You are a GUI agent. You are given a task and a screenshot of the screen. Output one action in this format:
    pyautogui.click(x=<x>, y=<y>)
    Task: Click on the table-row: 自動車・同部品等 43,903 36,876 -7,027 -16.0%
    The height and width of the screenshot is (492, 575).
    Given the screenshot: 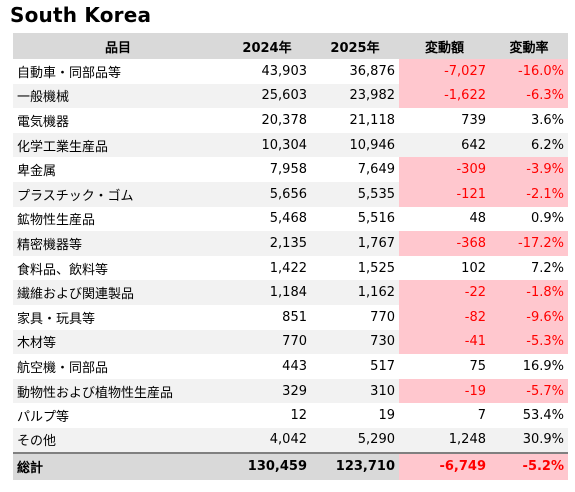 What is the action you would take?
    pyautogui.click(x=290, y=71)
    